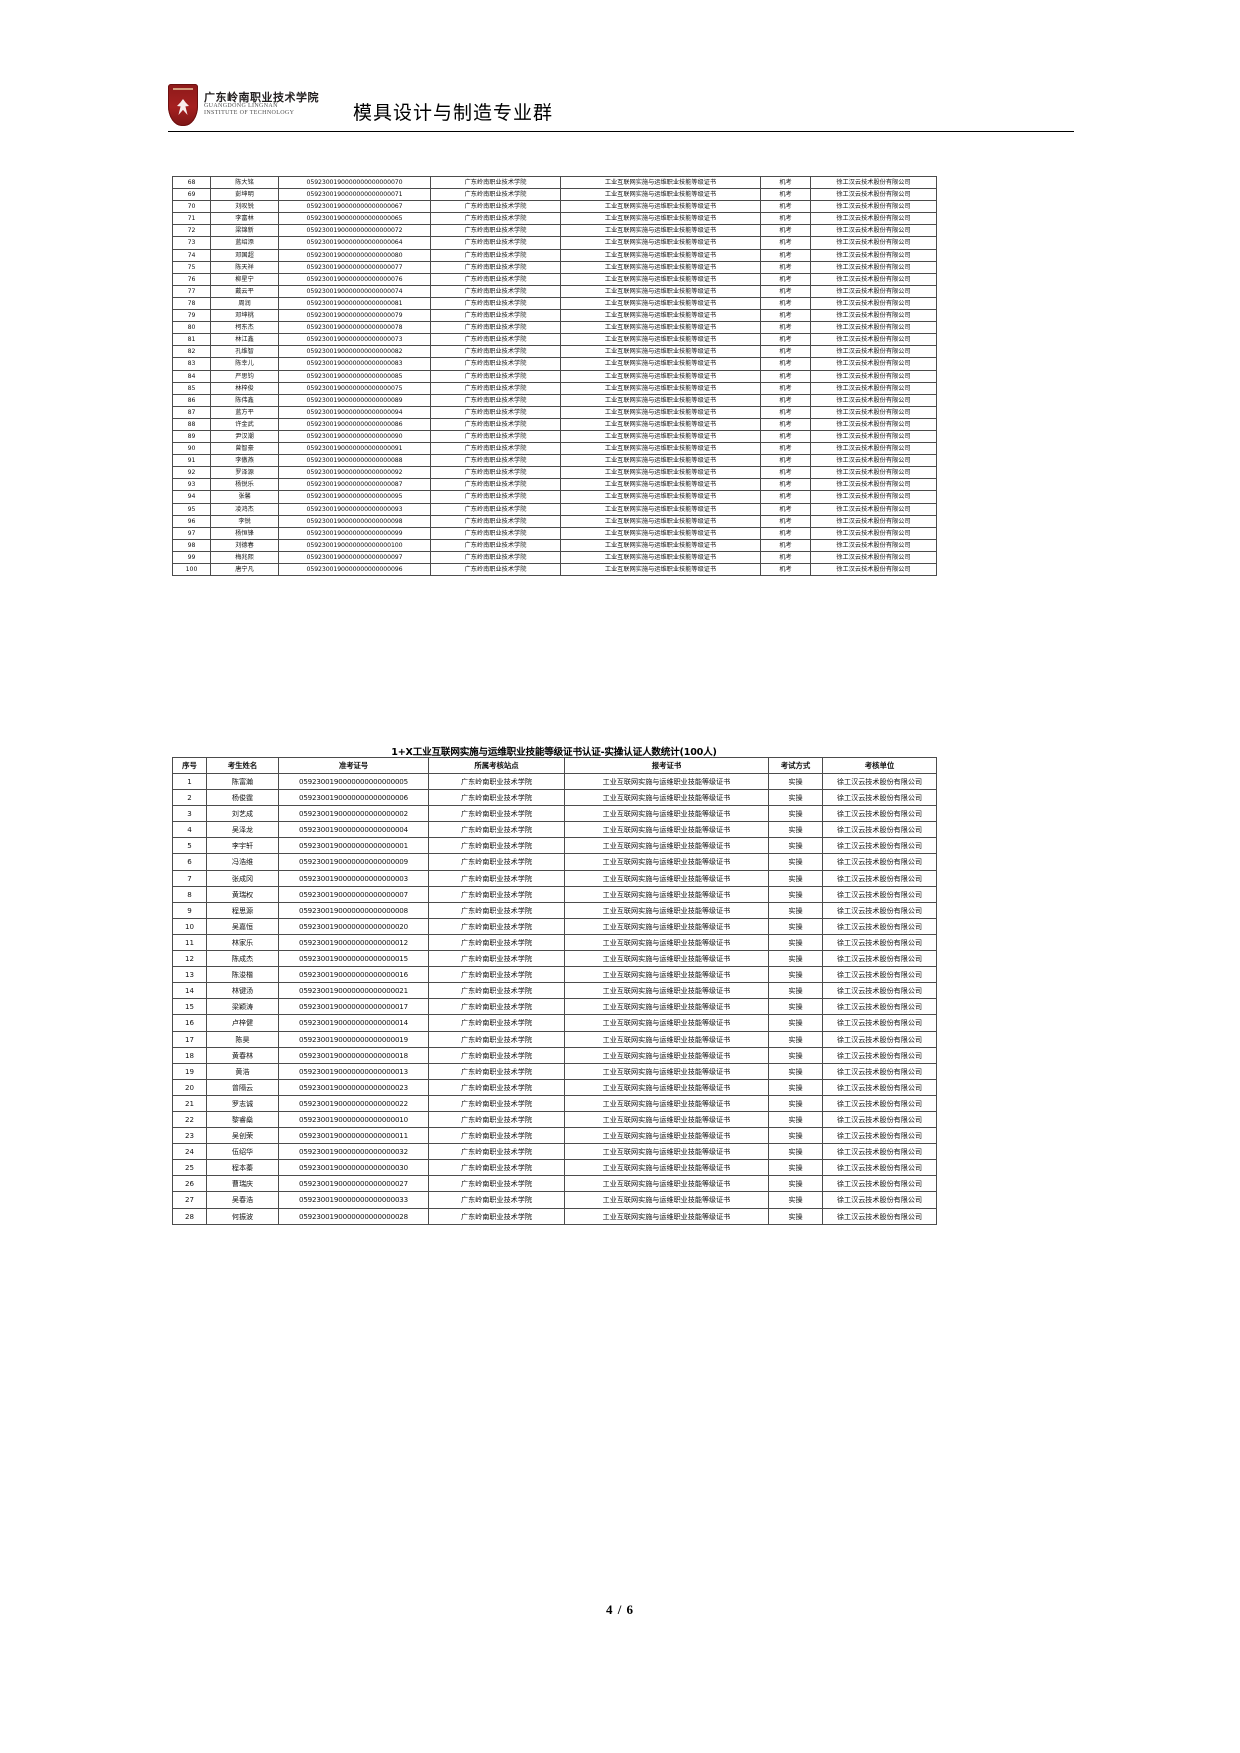  I want to click on table-cell: 0592300190000000000000004, so click(353, 830).